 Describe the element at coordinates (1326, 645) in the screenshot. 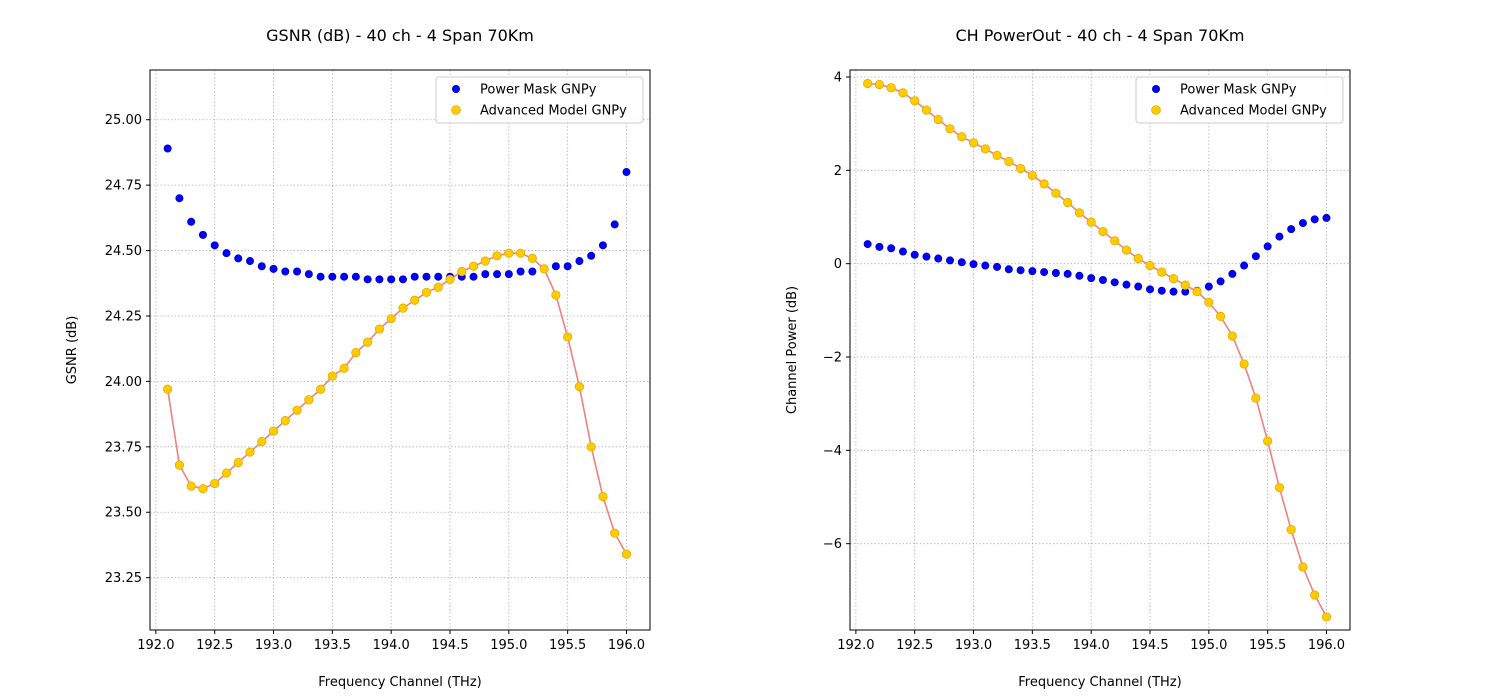

I see `power-x-tick-label: 196.0` at that location.